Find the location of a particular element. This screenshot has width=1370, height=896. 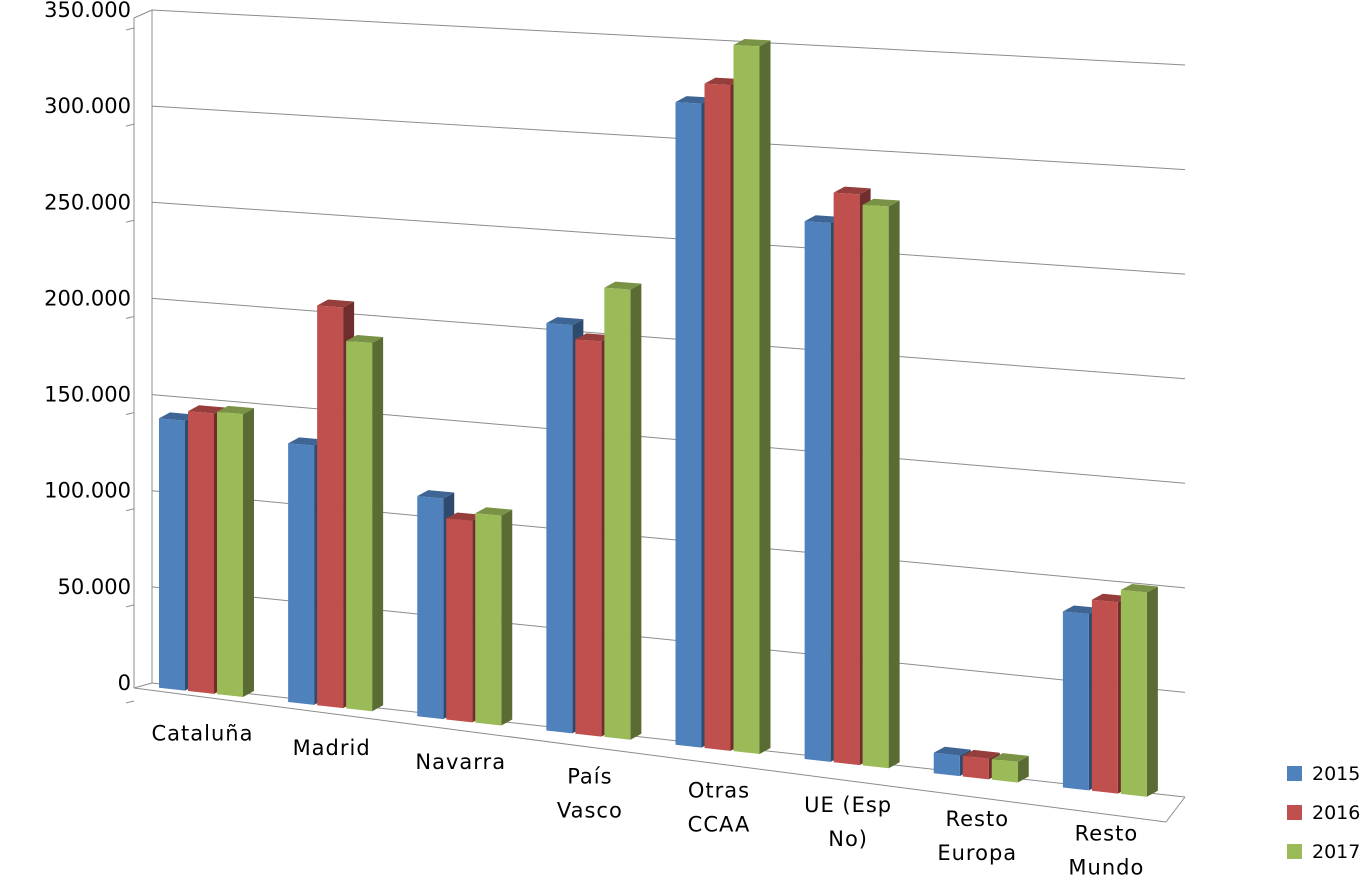

y-tick-label: 50.000 is located at coordinates (94, 587).